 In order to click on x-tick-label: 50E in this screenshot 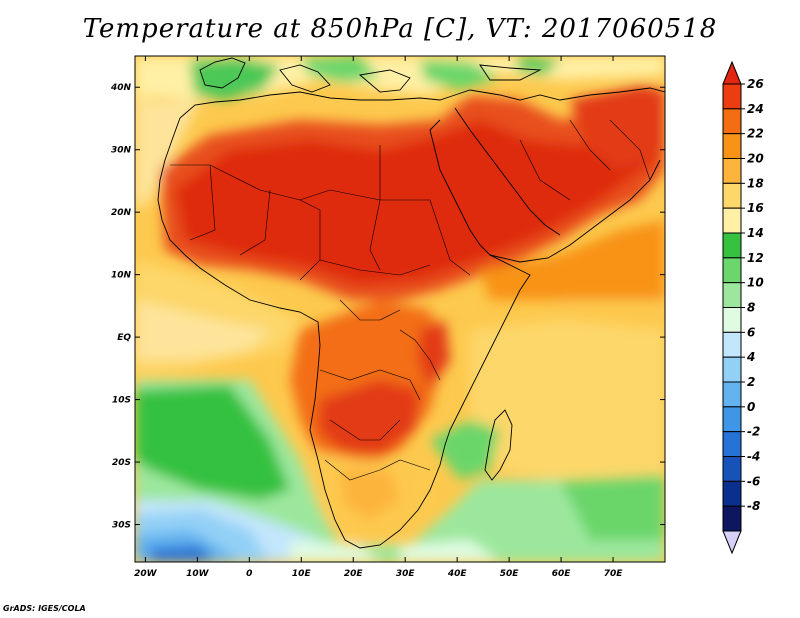, I will do `click(510, 574)`.